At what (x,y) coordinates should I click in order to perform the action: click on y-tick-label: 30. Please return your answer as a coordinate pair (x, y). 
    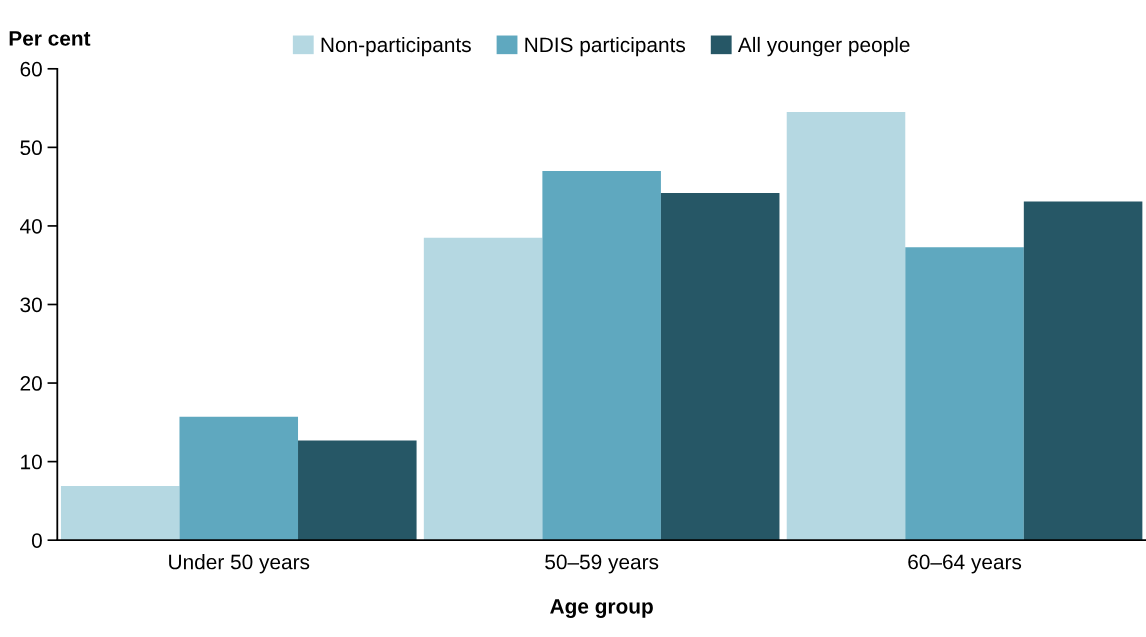
    Looking at the image, I should click on (31, 305).